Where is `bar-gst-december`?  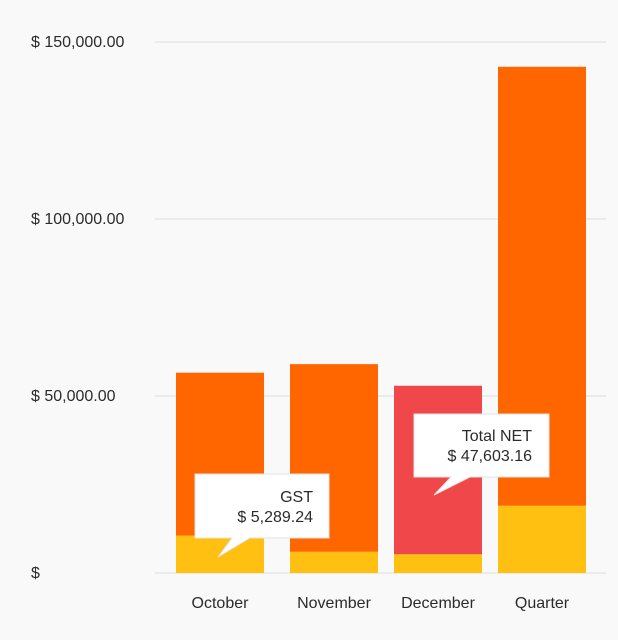 bar-gst-december is located at coordinates (438, 563).